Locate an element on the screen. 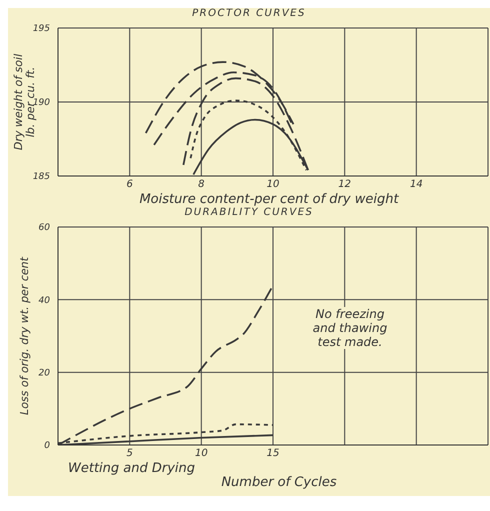 The width and height of the screenshot is (490, 511). x-tick-label: 6 is located at coordinates (129, 184).